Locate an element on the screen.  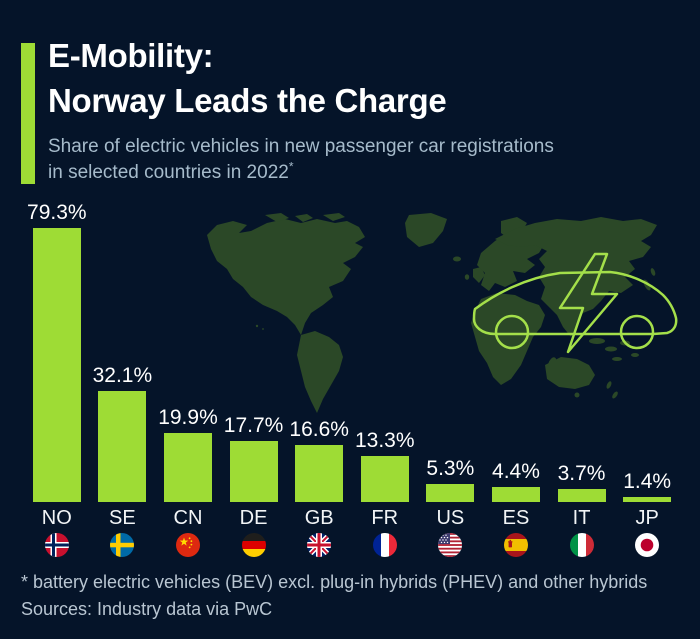
page-title: E-Mobility: Norway Leads the Charge is located at coordinates (247, 78).